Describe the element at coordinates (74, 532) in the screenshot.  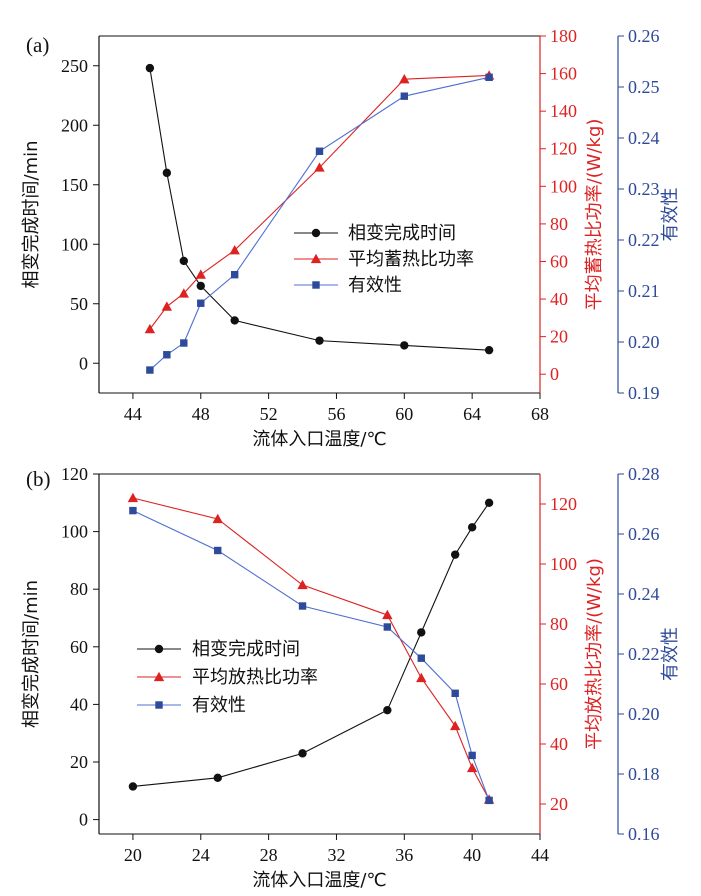
I see `left-y-axis-tick-label: 100` at that location.